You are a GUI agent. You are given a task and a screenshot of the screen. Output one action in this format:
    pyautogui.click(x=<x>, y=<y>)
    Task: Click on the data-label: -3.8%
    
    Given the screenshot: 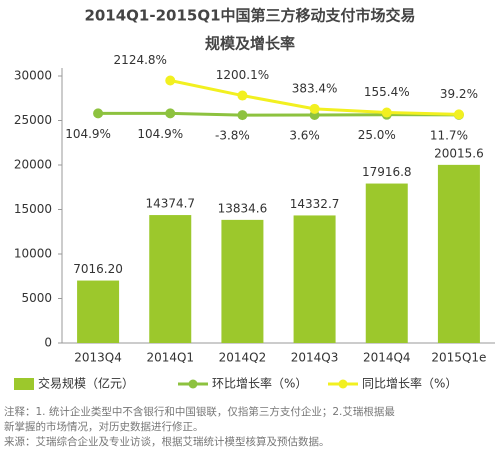 What is the action you would take?
    pyautogui.click(x=232, y=136)
    